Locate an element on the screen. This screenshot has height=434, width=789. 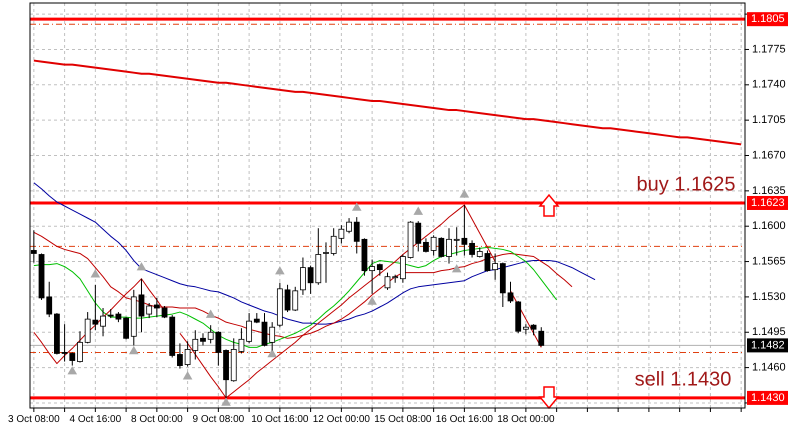
x-tick-label: 10 Oct 16:00 is located at coordinates (280, 419).